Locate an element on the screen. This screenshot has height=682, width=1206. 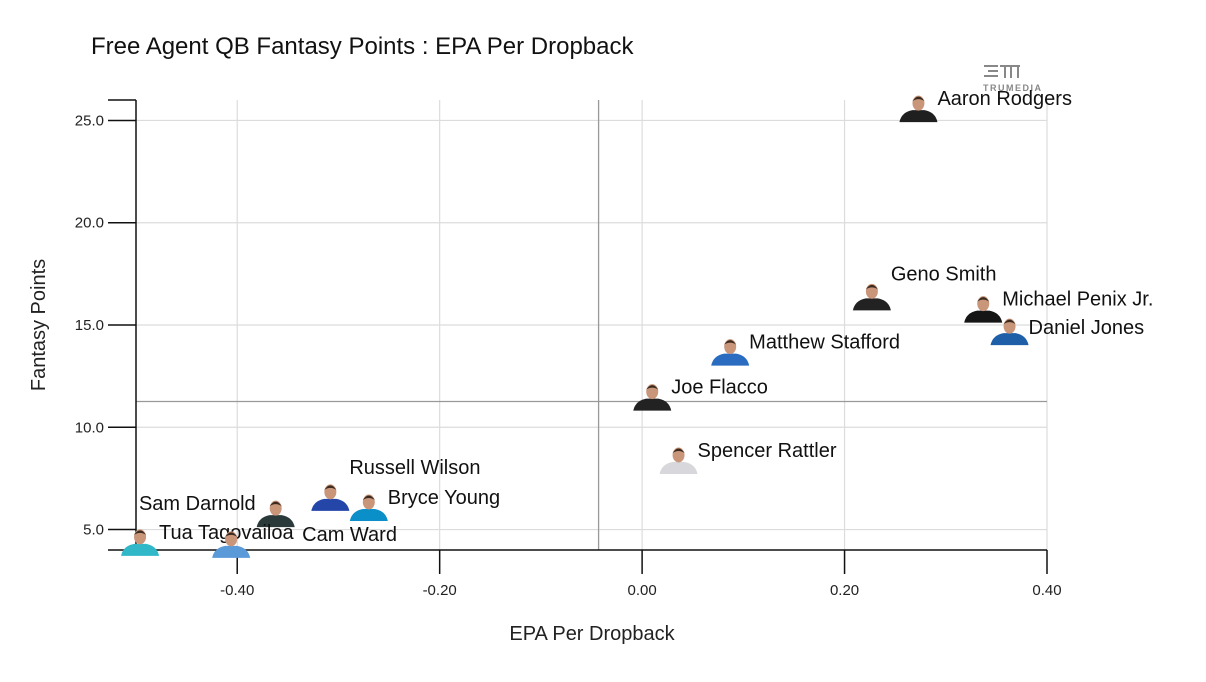
player-point: Bryce Young is located at coordinates (424, 504).